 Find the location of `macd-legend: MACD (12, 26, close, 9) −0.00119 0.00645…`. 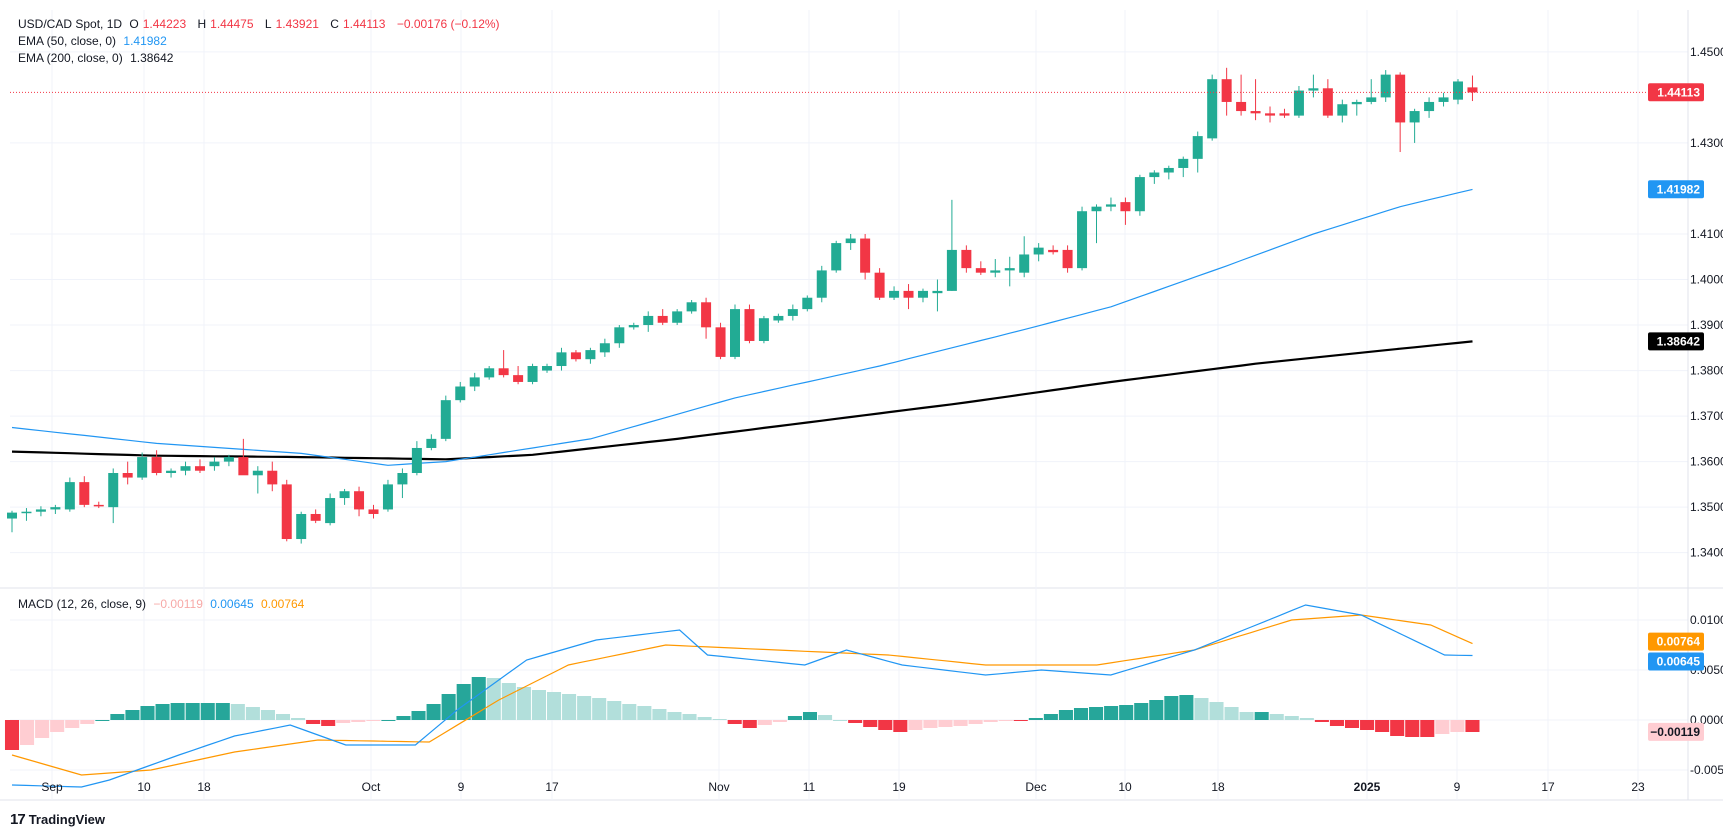

macd-legend: MACD (12, 26, close, 9) −0.00119 0.00645… is located at coordinates (163, 604).